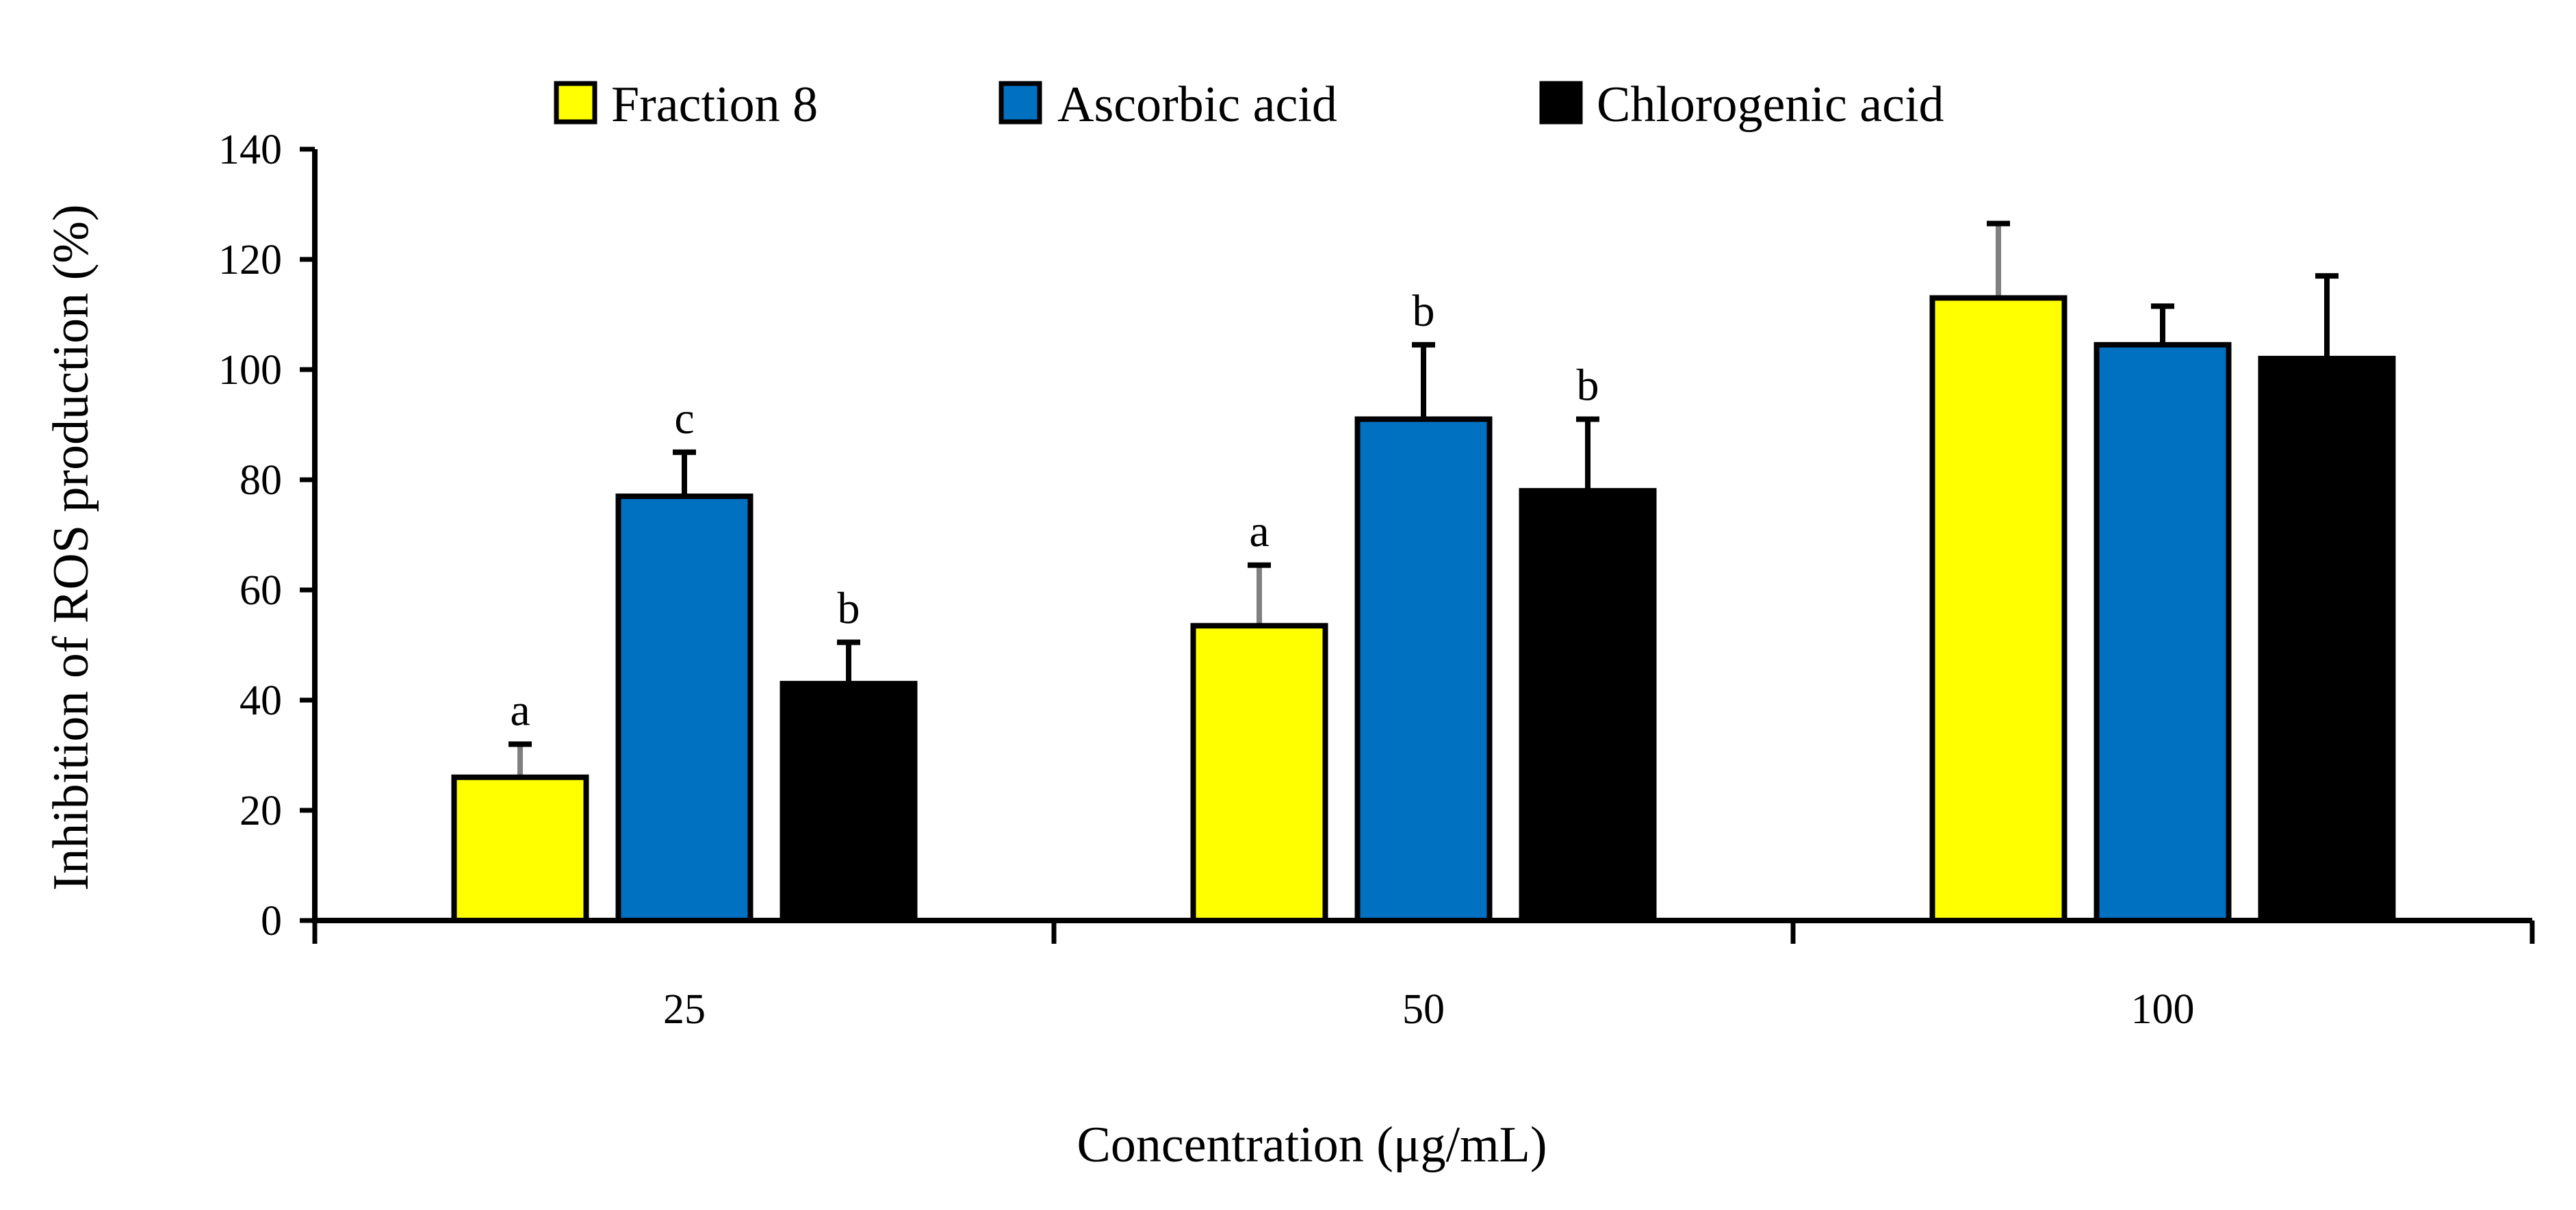 The height and width of the screenshot is (1210, 2576). Describe the element at coordinates (250, 150) in the screenshot. I see `y-tick-label-140: 140` at that location.